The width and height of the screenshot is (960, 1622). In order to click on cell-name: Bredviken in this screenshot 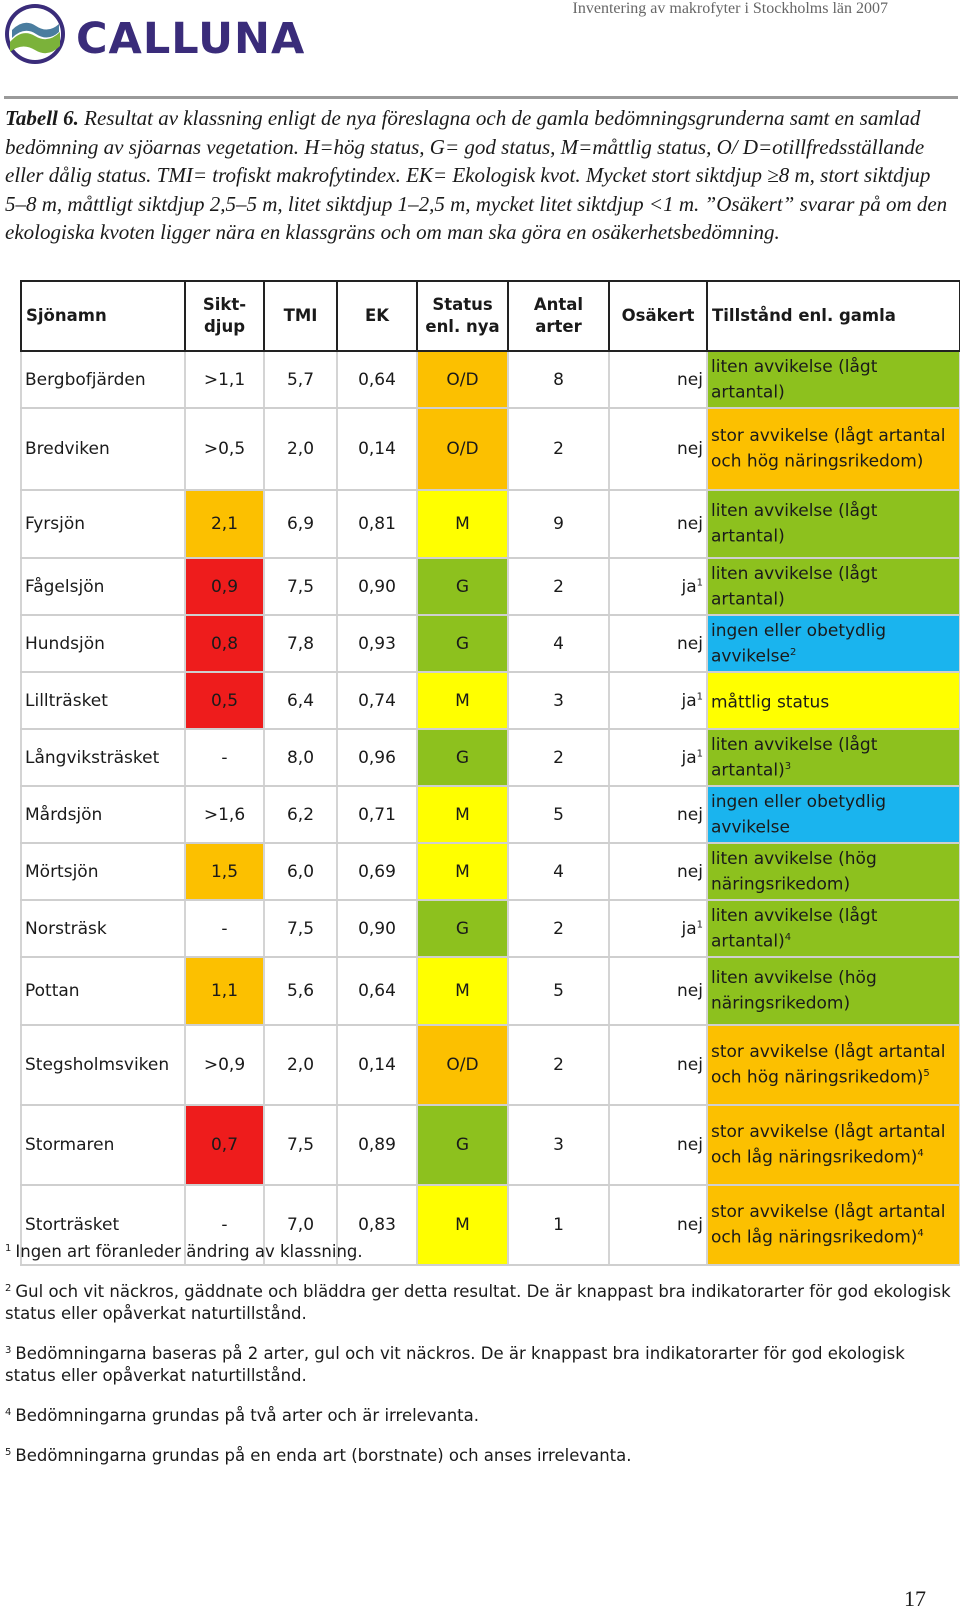, I will do `click(103, 449)`.